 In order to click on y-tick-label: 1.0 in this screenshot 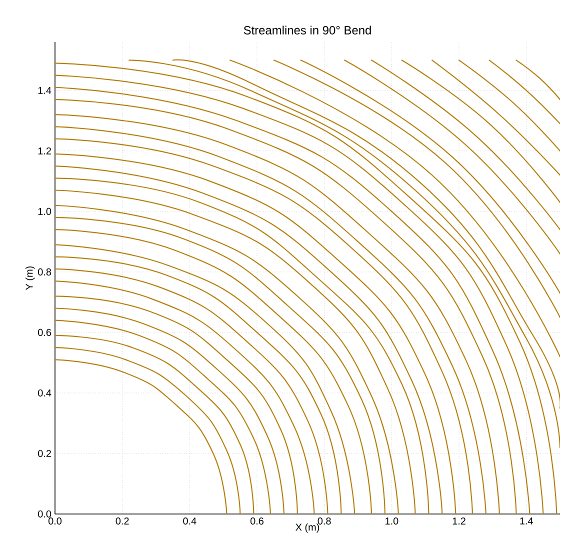, I will do `click(45, 211)`.